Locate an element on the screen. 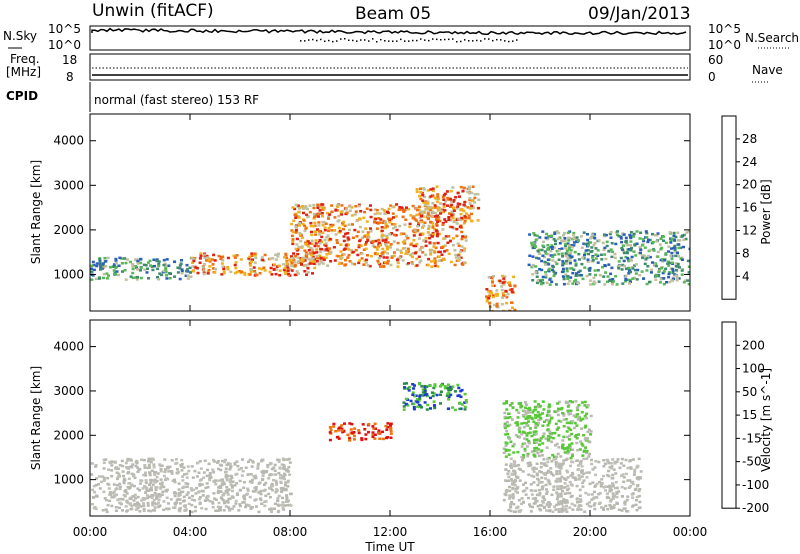 The image size is (800, 554). nsearch-label: N.Search is located at coordinates (772, 38).